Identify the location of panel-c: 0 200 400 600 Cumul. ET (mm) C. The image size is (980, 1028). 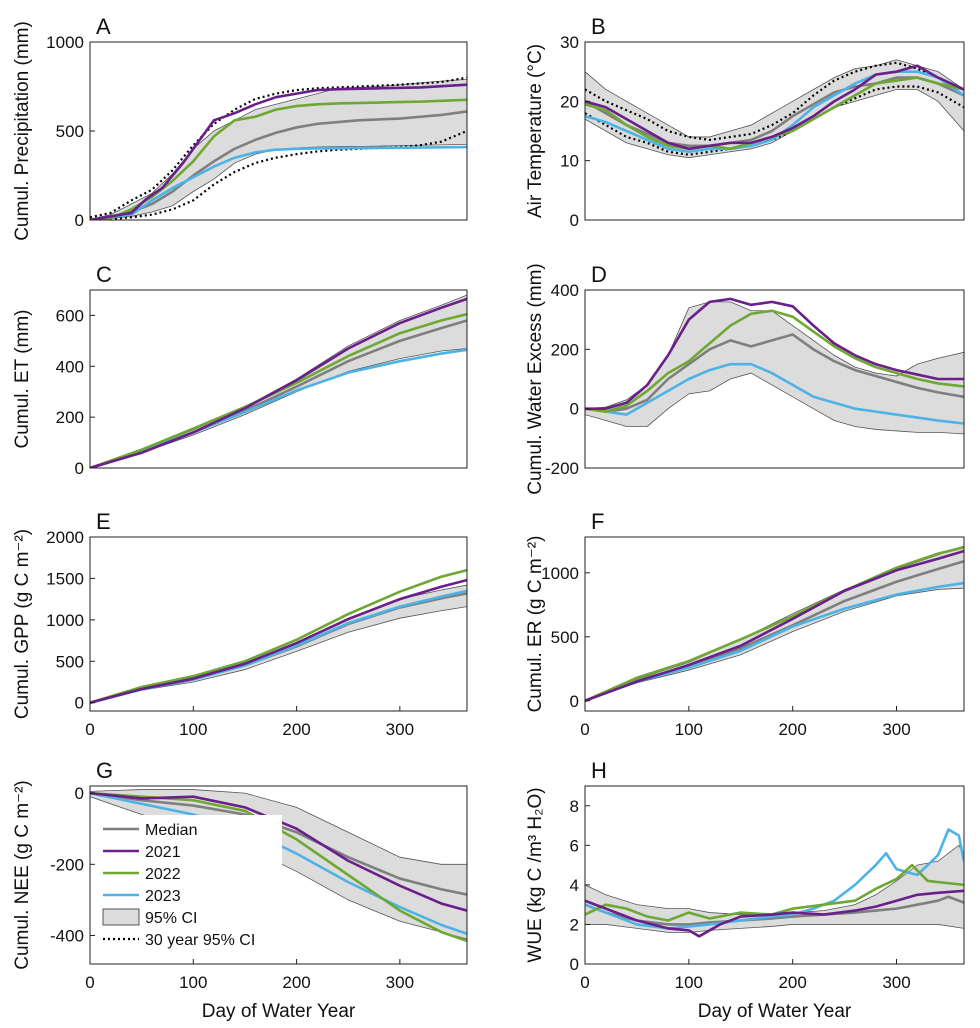
(240, 370).